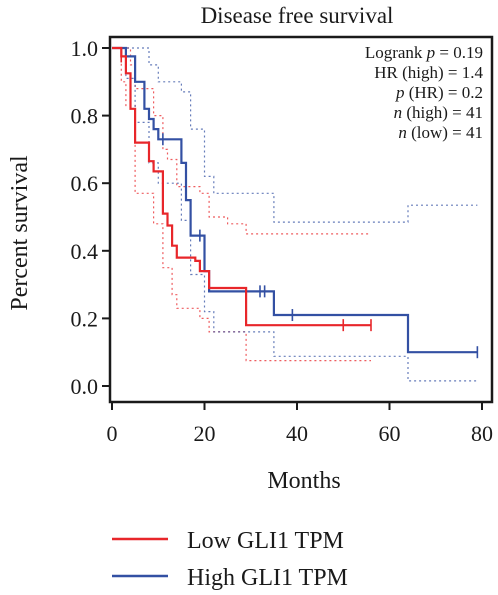 Image resolution: width=498 pixels, height=595 pixels. What do you see at coordinates (85, 183) in the screenshot?
I see `y-tick-label: 0.6` at bounding box center [85, 183].